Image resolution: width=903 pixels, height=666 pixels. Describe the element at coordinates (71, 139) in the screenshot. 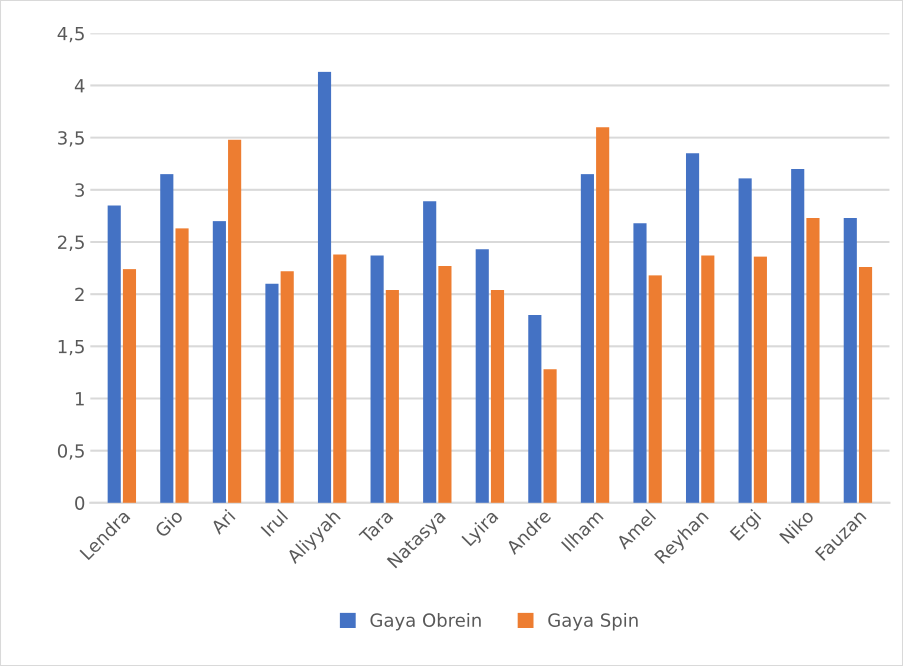

I see `y-tick-label: 3,5` at that location.